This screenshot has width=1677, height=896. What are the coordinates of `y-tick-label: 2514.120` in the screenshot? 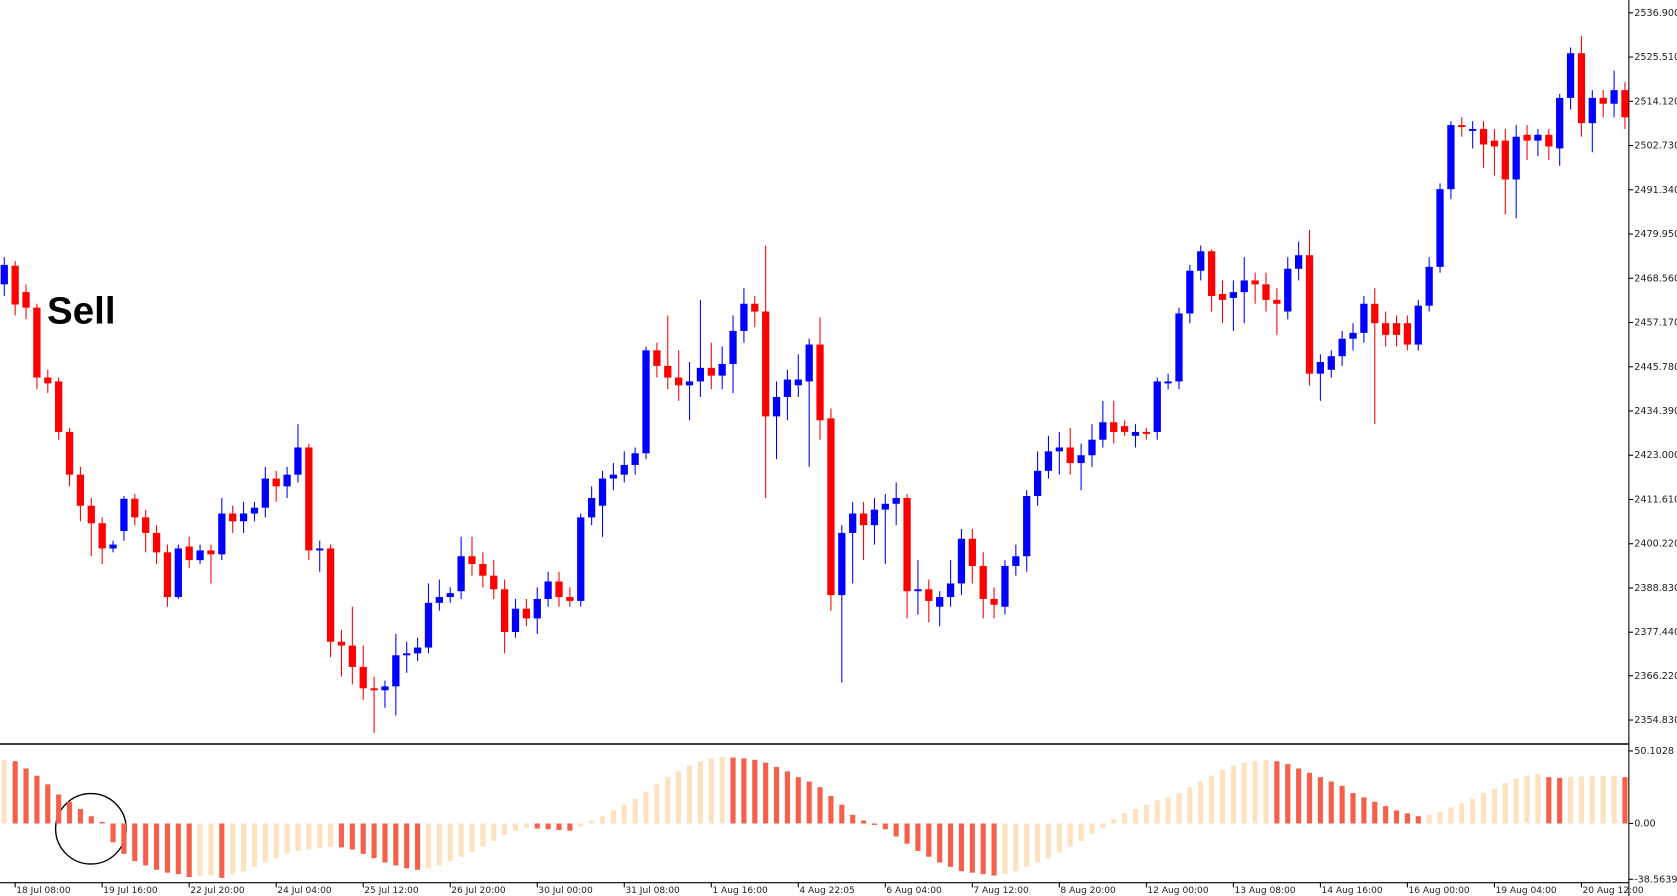 It's located at (1655, 101).